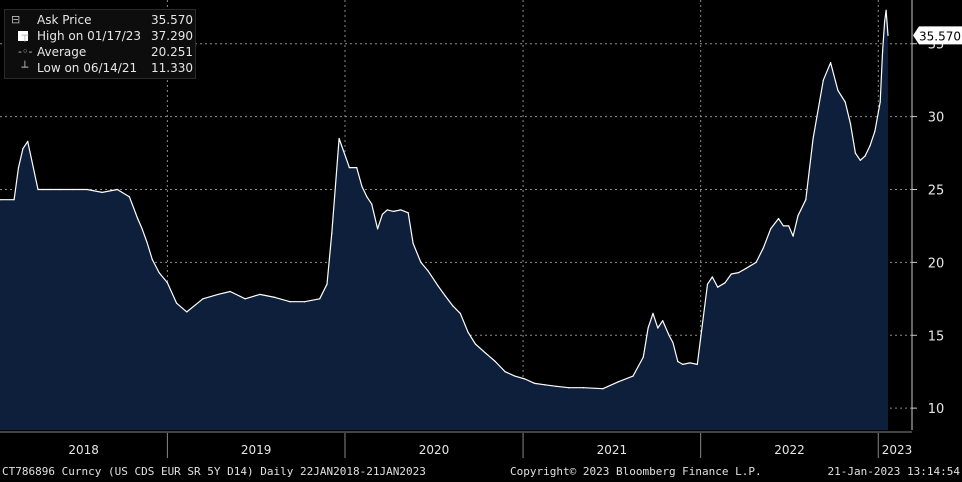 The width and height of the screenshot is (962, 482). Describe the element at coordinates (893, 471) in the screenshot. I see `timestamp: 21-Jan-2023 13:14:54` at that location.